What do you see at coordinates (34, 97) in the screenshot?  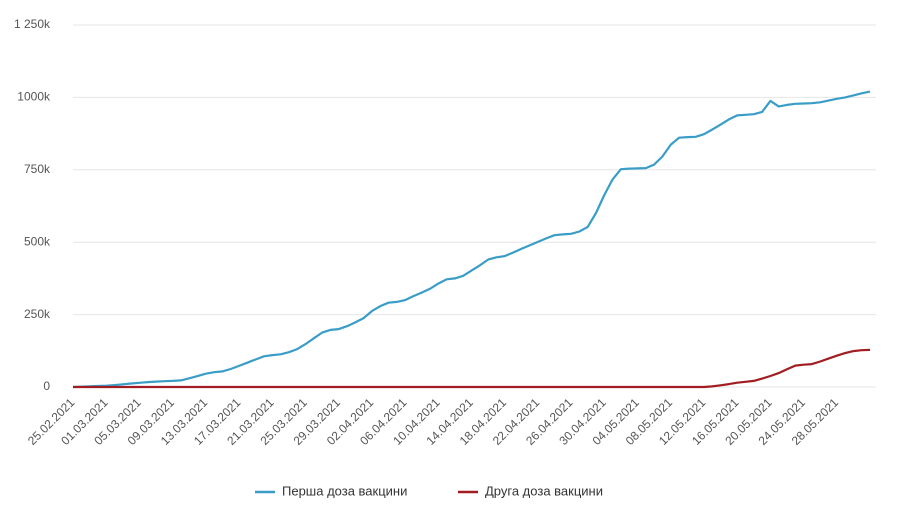 I see `y-tick-label: 1000k` at bounding box center [34, 97].